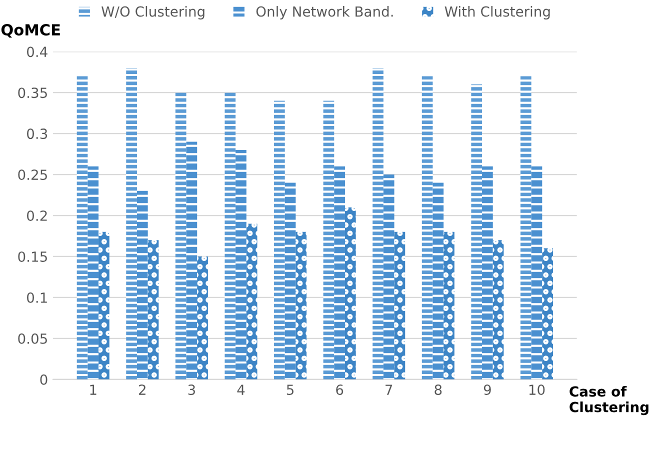 The width and height of the screenshot is (663, 449). What do you see at coordinates (30, 31) in the screenshot?
I see `y-axis-title: QoMCE` at bounding box center [30, 31].